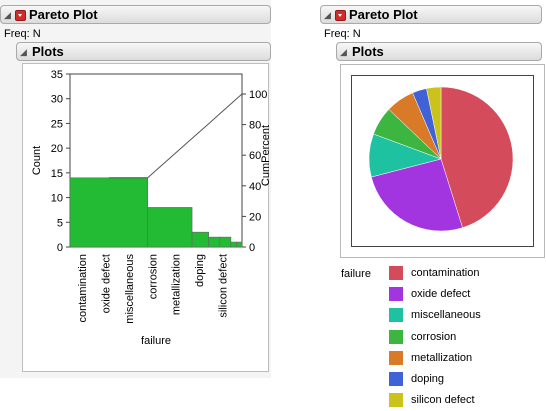 The height and width of the screenshot is (411, 546). I want to click on y-tick-label: 5, so click(60, 223).